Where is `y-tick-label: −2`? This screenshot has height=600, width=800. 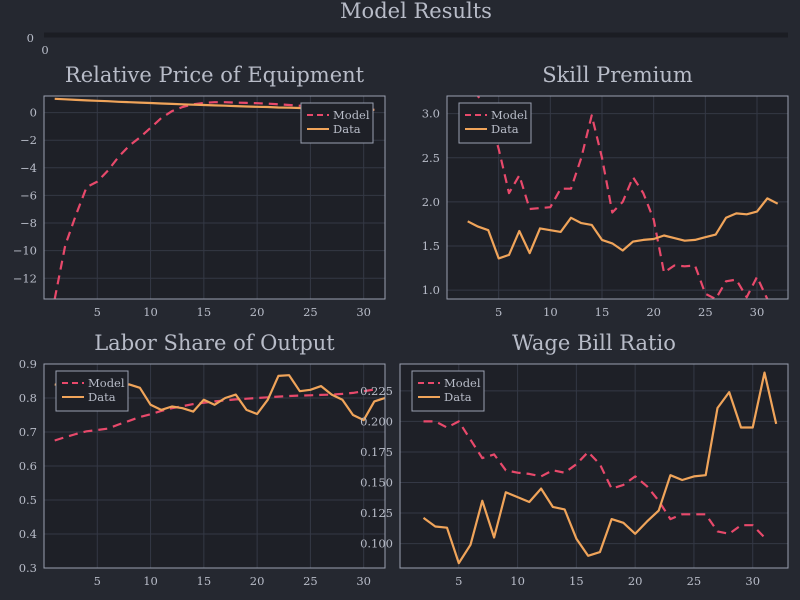 y-tick-label: −2 is located at coordinates (28, 140).